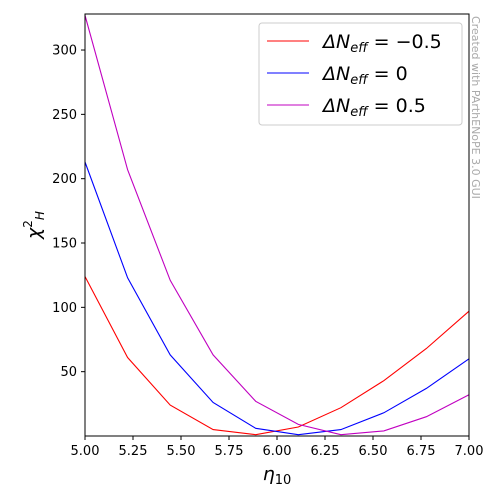 The image size is (500, 500). I want to click on y-tick-label: 50, so click(68, 372).